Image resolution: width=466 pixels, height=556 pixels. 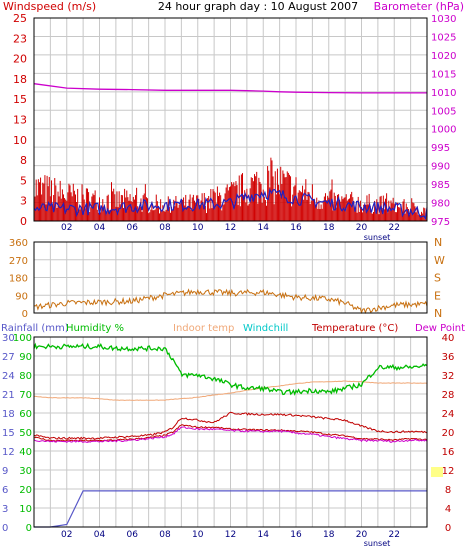 I want to click on barometer-tick-label: 1030, so click(x=443, y=19).